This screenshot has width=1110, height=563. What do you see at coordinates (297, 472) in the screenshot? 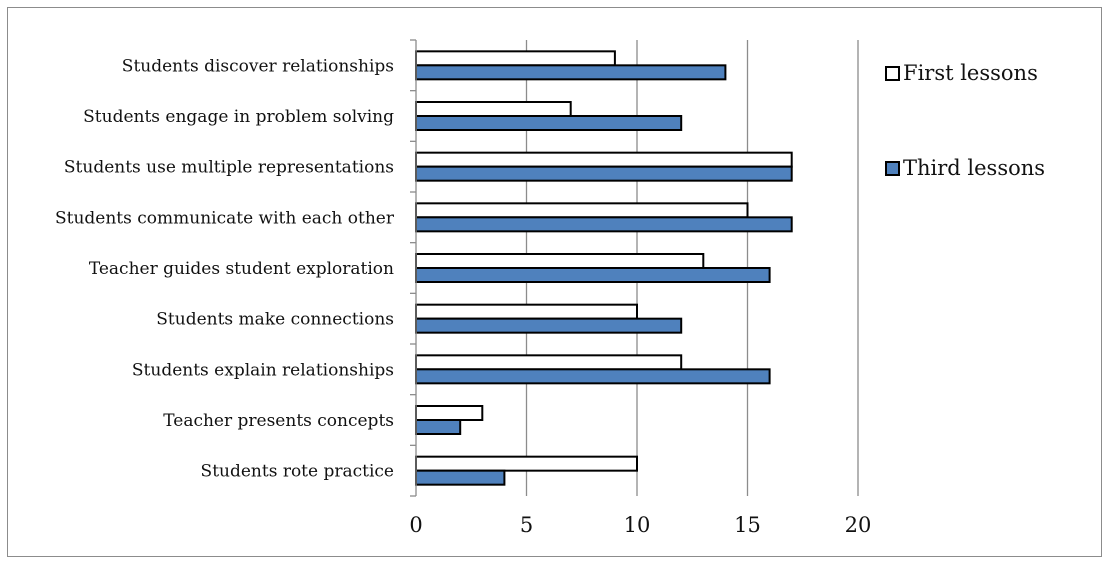
I see `category-label: Students rote practice` at bounding box center [297, 472].